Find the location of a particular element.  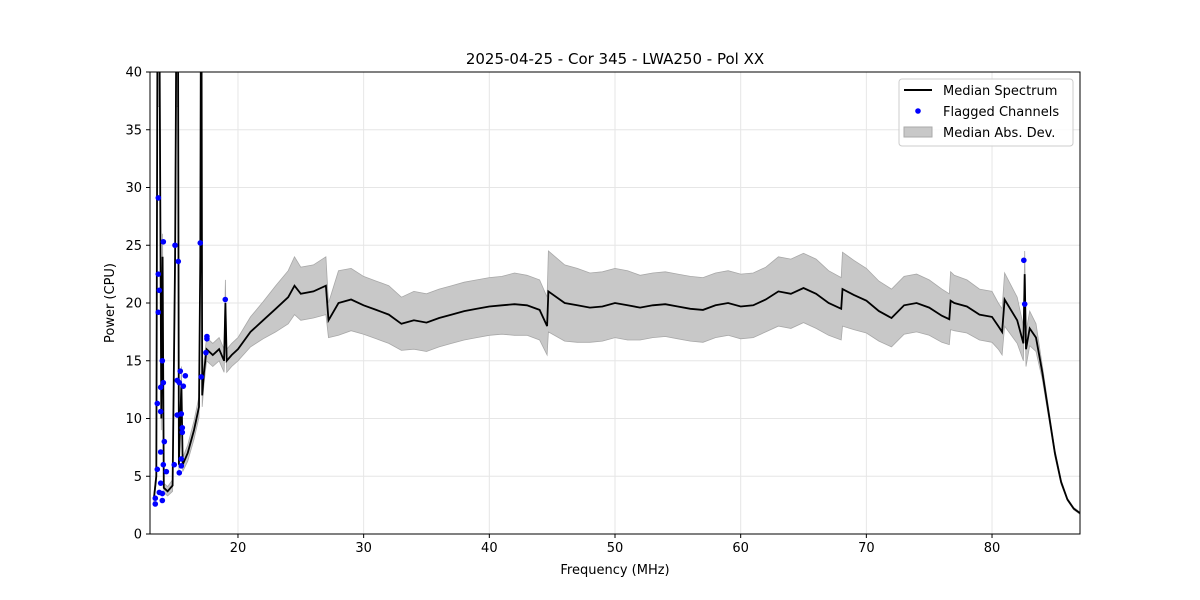

y-tick-label: 40 is located at coordinates (133, 73).